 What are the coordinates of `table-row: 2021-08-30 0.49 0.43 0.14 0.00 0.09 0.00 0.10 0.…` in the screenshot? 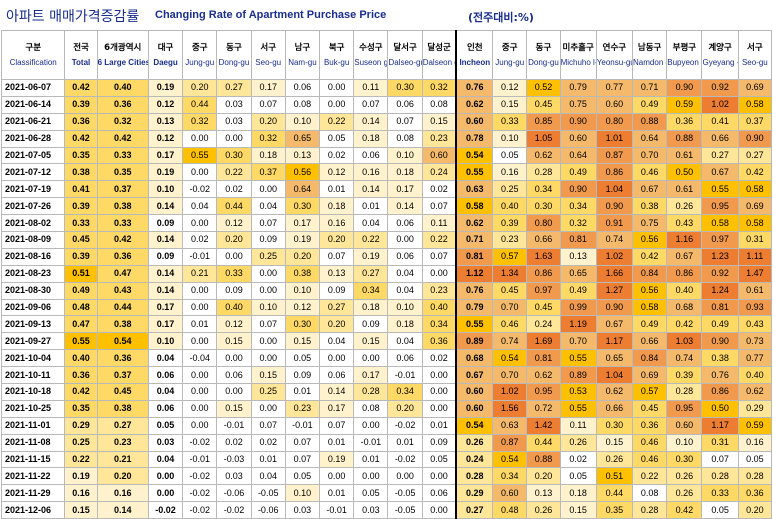 It's located at (386, 290).